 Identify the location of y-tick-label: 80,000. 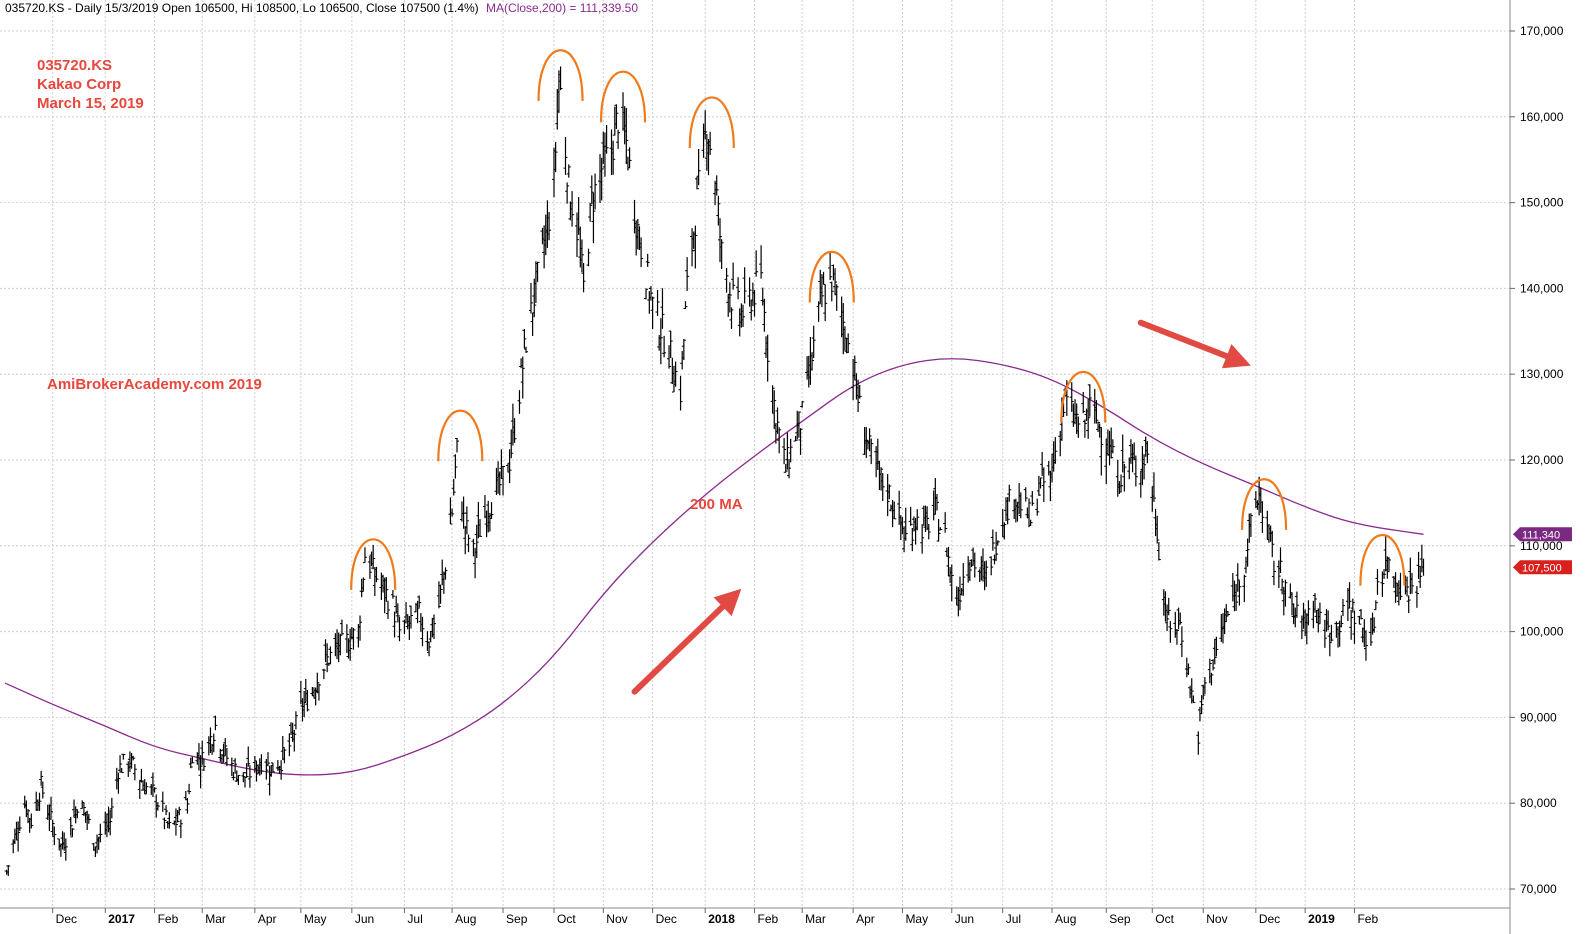
(1538, 803).